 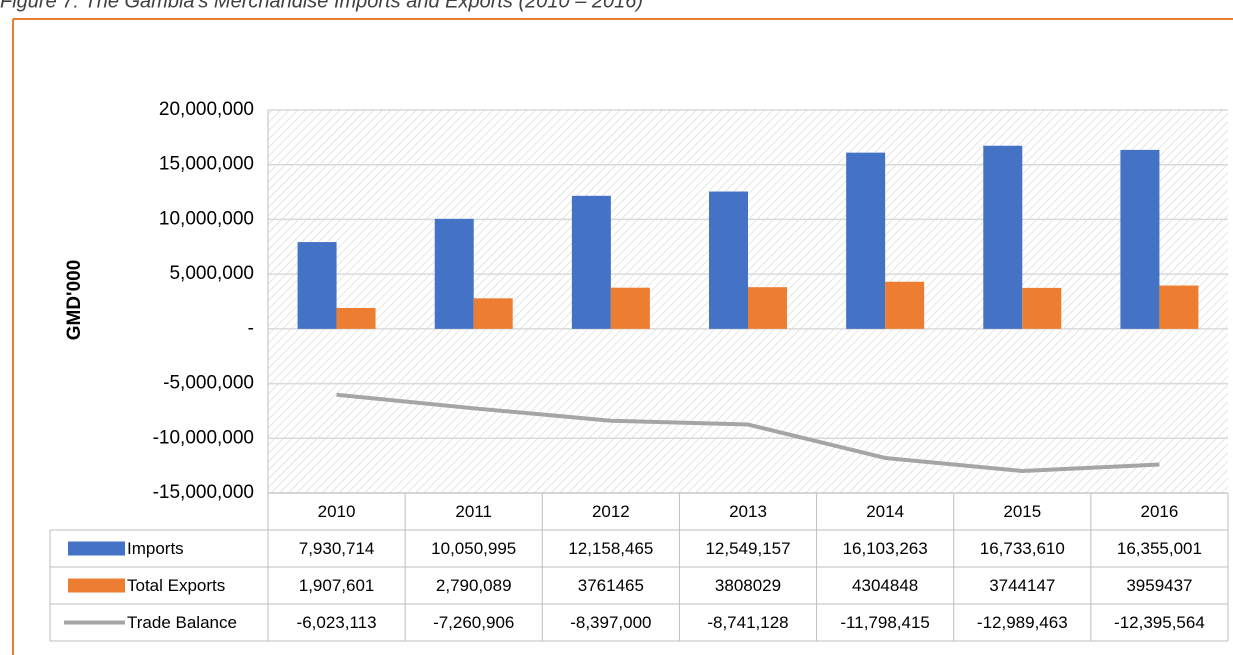 What do you see at coordinates (337, 511) in the screenshot?
I see `x-tick-label: 2010` at bounding box center [337, 511].